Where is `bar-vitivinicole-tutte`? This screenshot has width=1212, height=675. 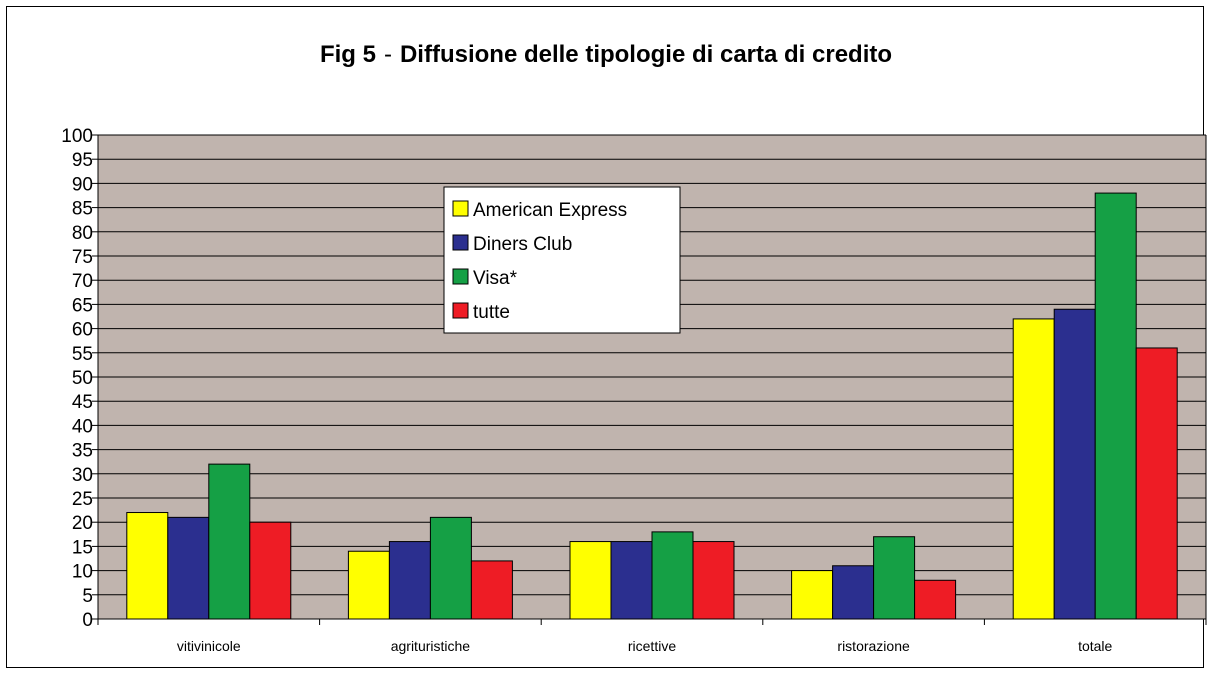 bar-vitivinicole-tutte is located at coordinates (270, 570).